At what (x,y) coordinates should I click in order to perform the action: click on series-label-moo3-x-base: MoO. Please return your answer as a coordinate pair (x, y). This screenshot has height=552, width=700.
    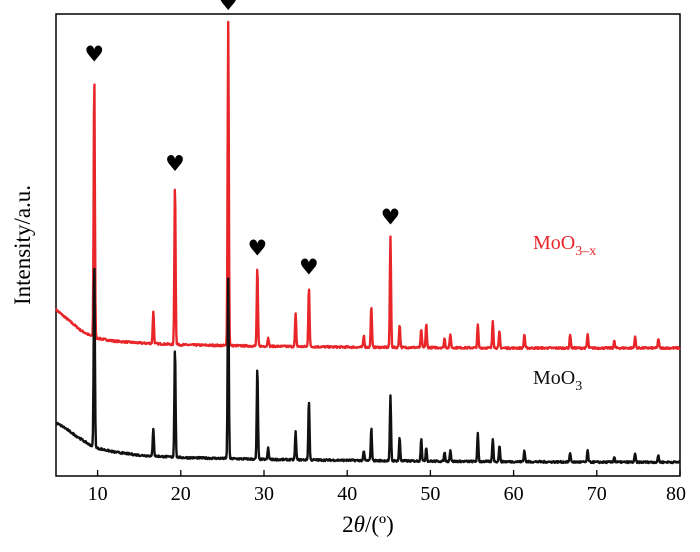
    Looking at the image, I should click on (554, 243).